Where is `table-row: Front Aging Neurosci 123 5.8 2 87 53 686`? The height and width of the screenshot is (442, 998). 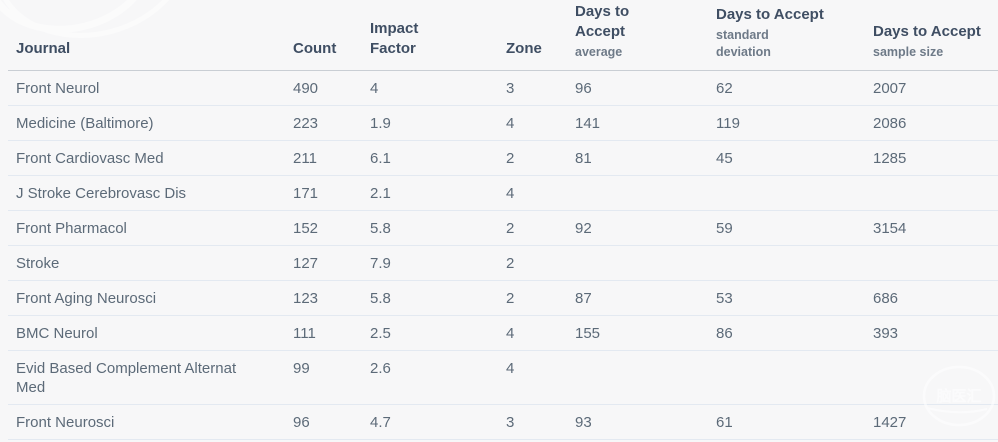
table-row: Front Aging Neurosci 123 5.8 2 87 53 686 is located at coordinates (503, 298).